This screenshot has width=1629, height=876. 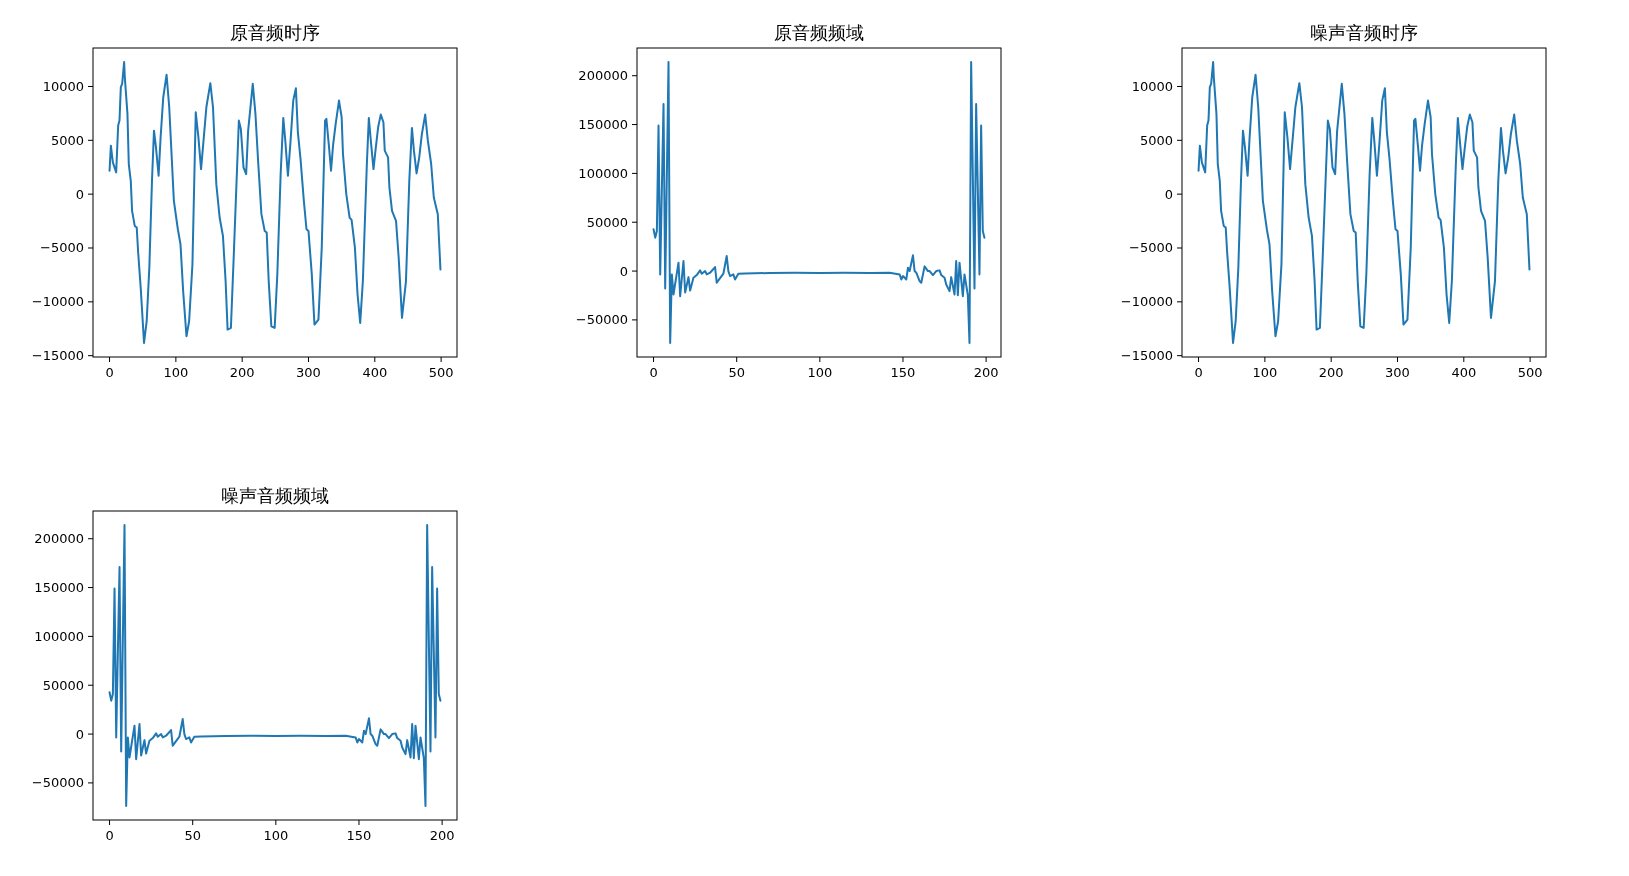 I want to click on chart-title: 原音频时序, so click(x=275, y=32).